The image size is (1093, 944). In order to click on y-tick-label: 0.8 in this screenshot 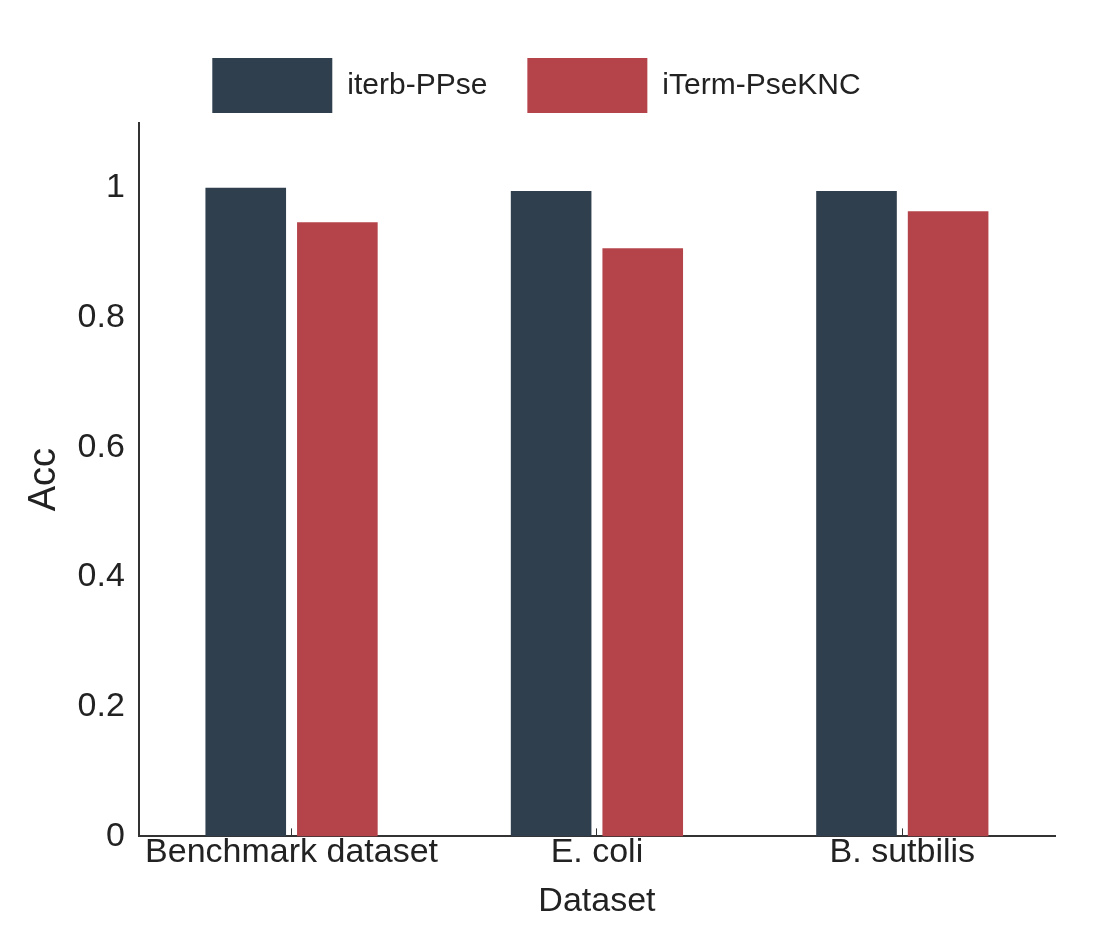, I will do `click(101, 314)`.